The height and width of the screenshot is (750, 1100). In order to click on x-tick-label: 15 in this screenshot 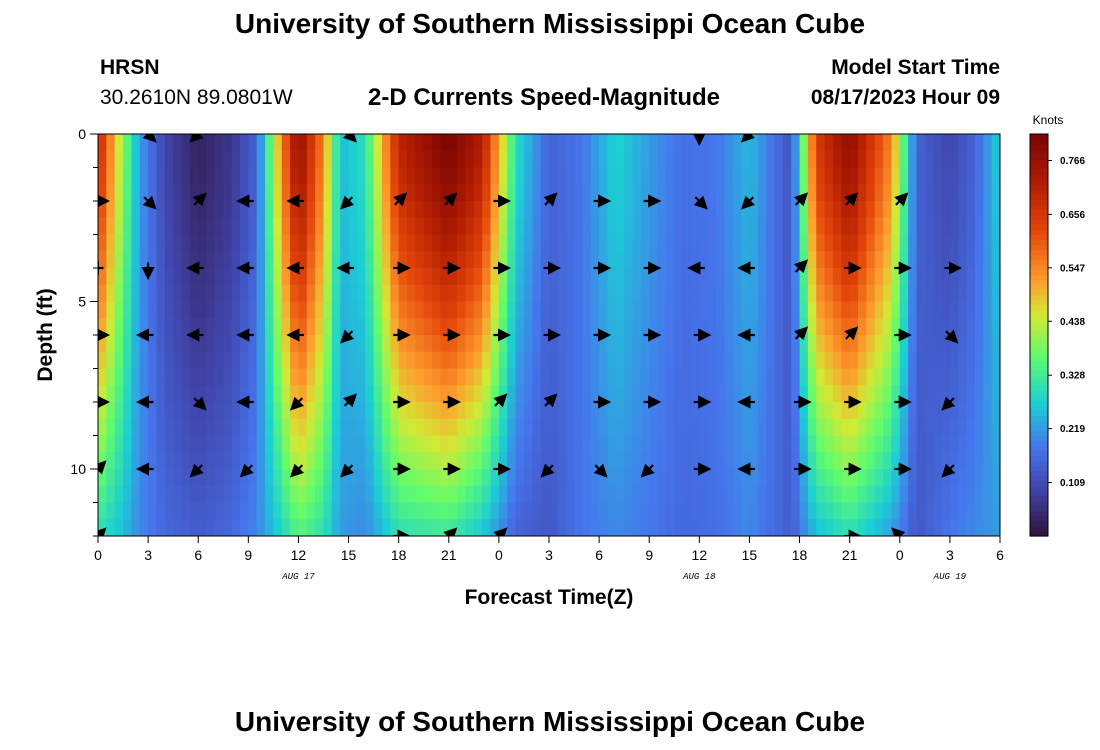, I will do `click(750, 555)`.